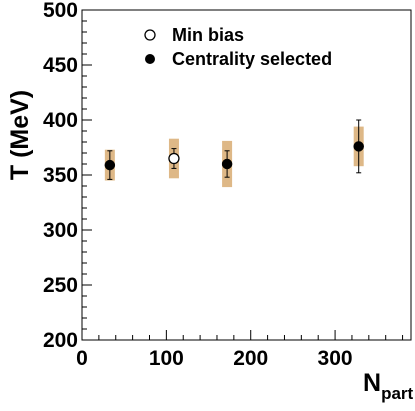  Describe the element at coordinates (60, 65) in the screenshot. I see `y-tick-label: 450` at that location.